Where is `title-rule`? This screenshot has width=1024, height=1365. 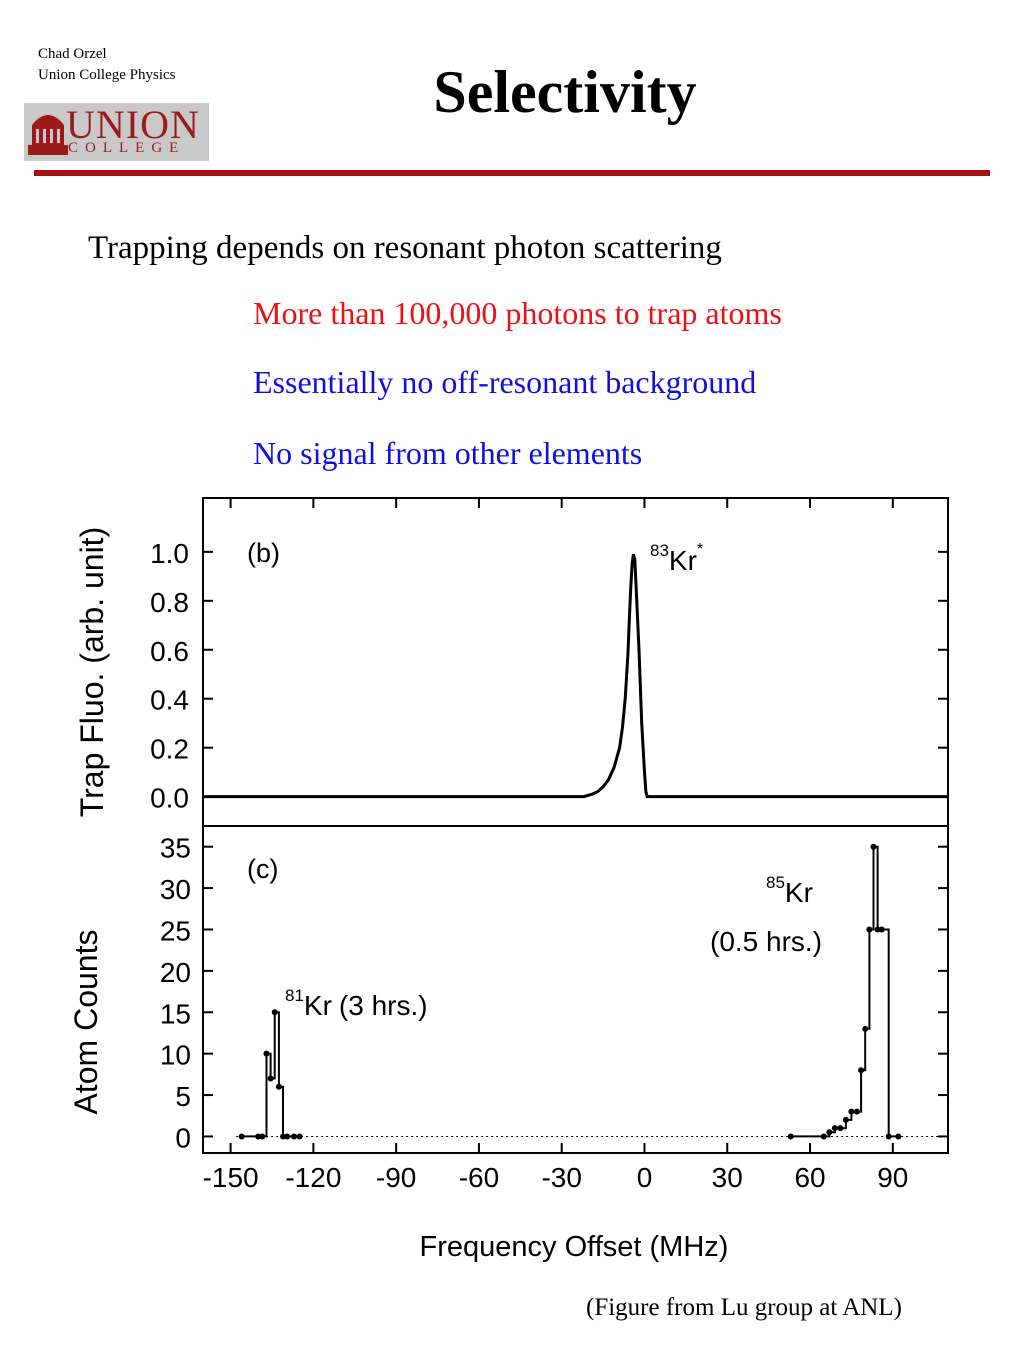 title-rule is located at coordinates (512, 173).